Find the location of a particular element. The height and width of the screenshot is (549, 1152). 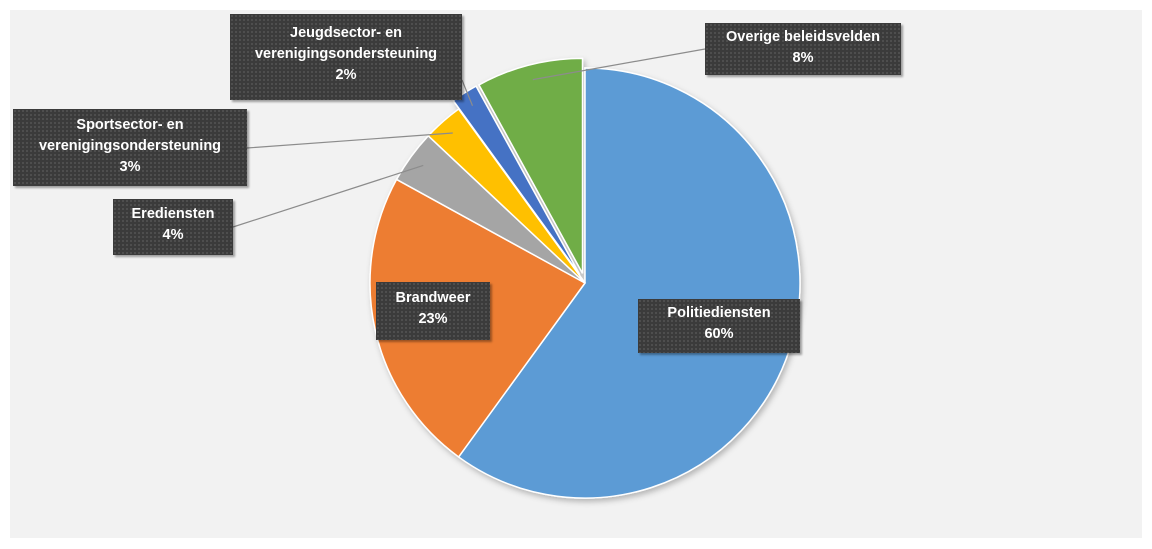

label-sportsector-value: 3% is located at coordinates (130, 167).